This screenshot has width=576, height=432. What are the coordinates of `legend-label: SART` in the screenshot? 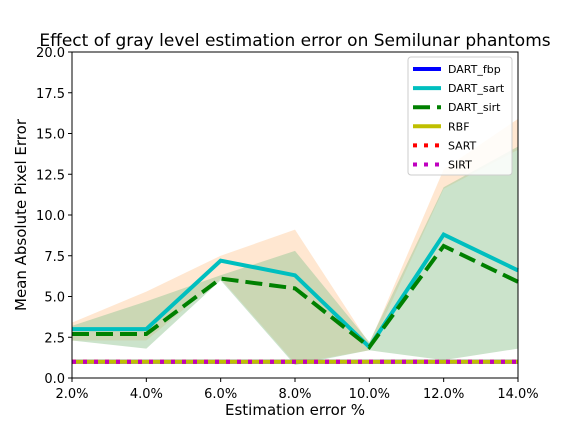 It's located at (462, 145).